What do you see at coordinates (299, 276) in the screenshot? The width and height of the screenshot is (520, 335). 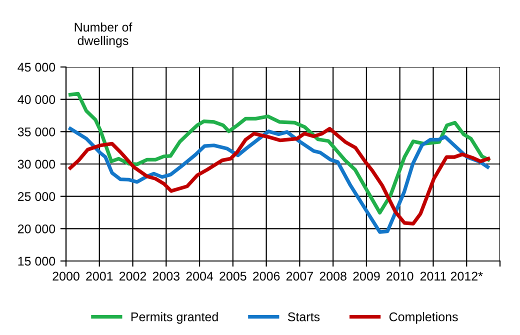 I see `x-tick-label: 2007` at bounding box center [299, 276].